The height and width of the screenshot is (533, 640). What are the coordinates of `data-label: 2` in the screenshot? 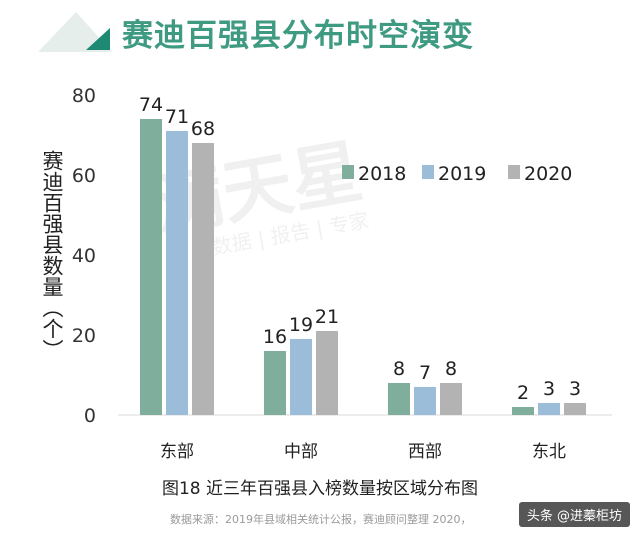 It's located at (523, 393).